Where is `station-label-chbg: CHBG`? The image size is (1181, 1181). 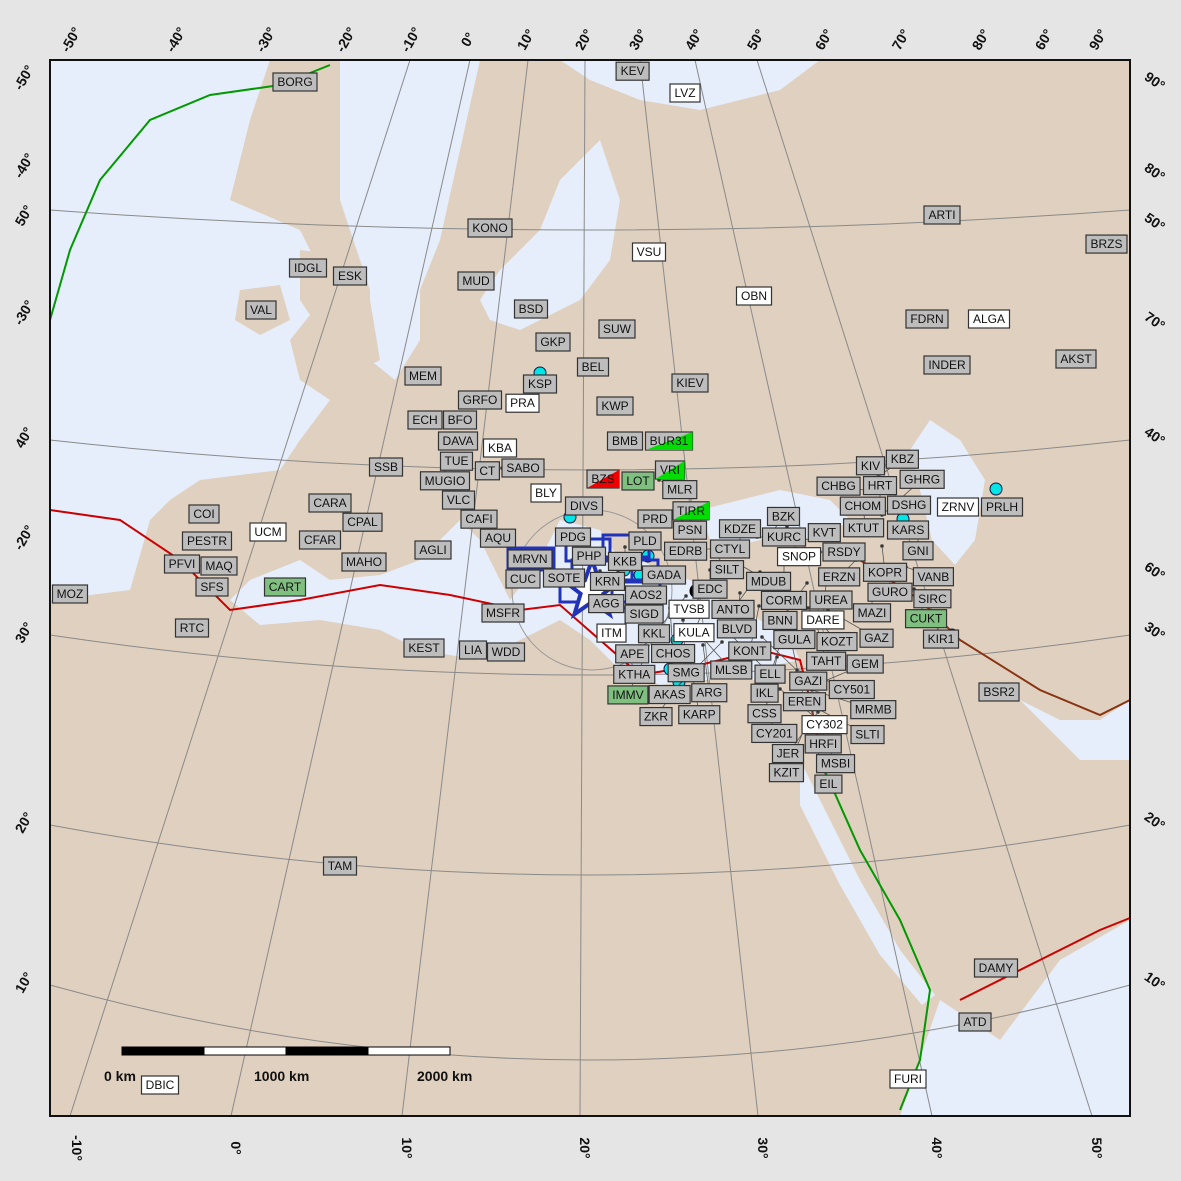 station-label-chbg: CHBG is located at coordinates (838, 486).